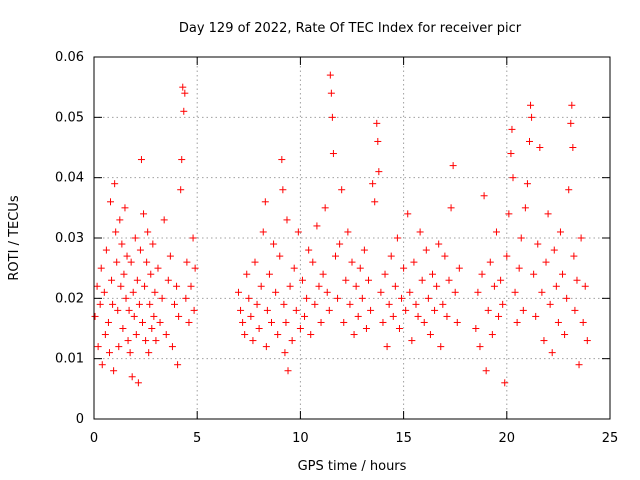 This screenshot has height=480, width=640. What do you see at coordinates (197, 438) in the screenshot?
I see `x-tick-label: 5` at bounding box center [197, 438].